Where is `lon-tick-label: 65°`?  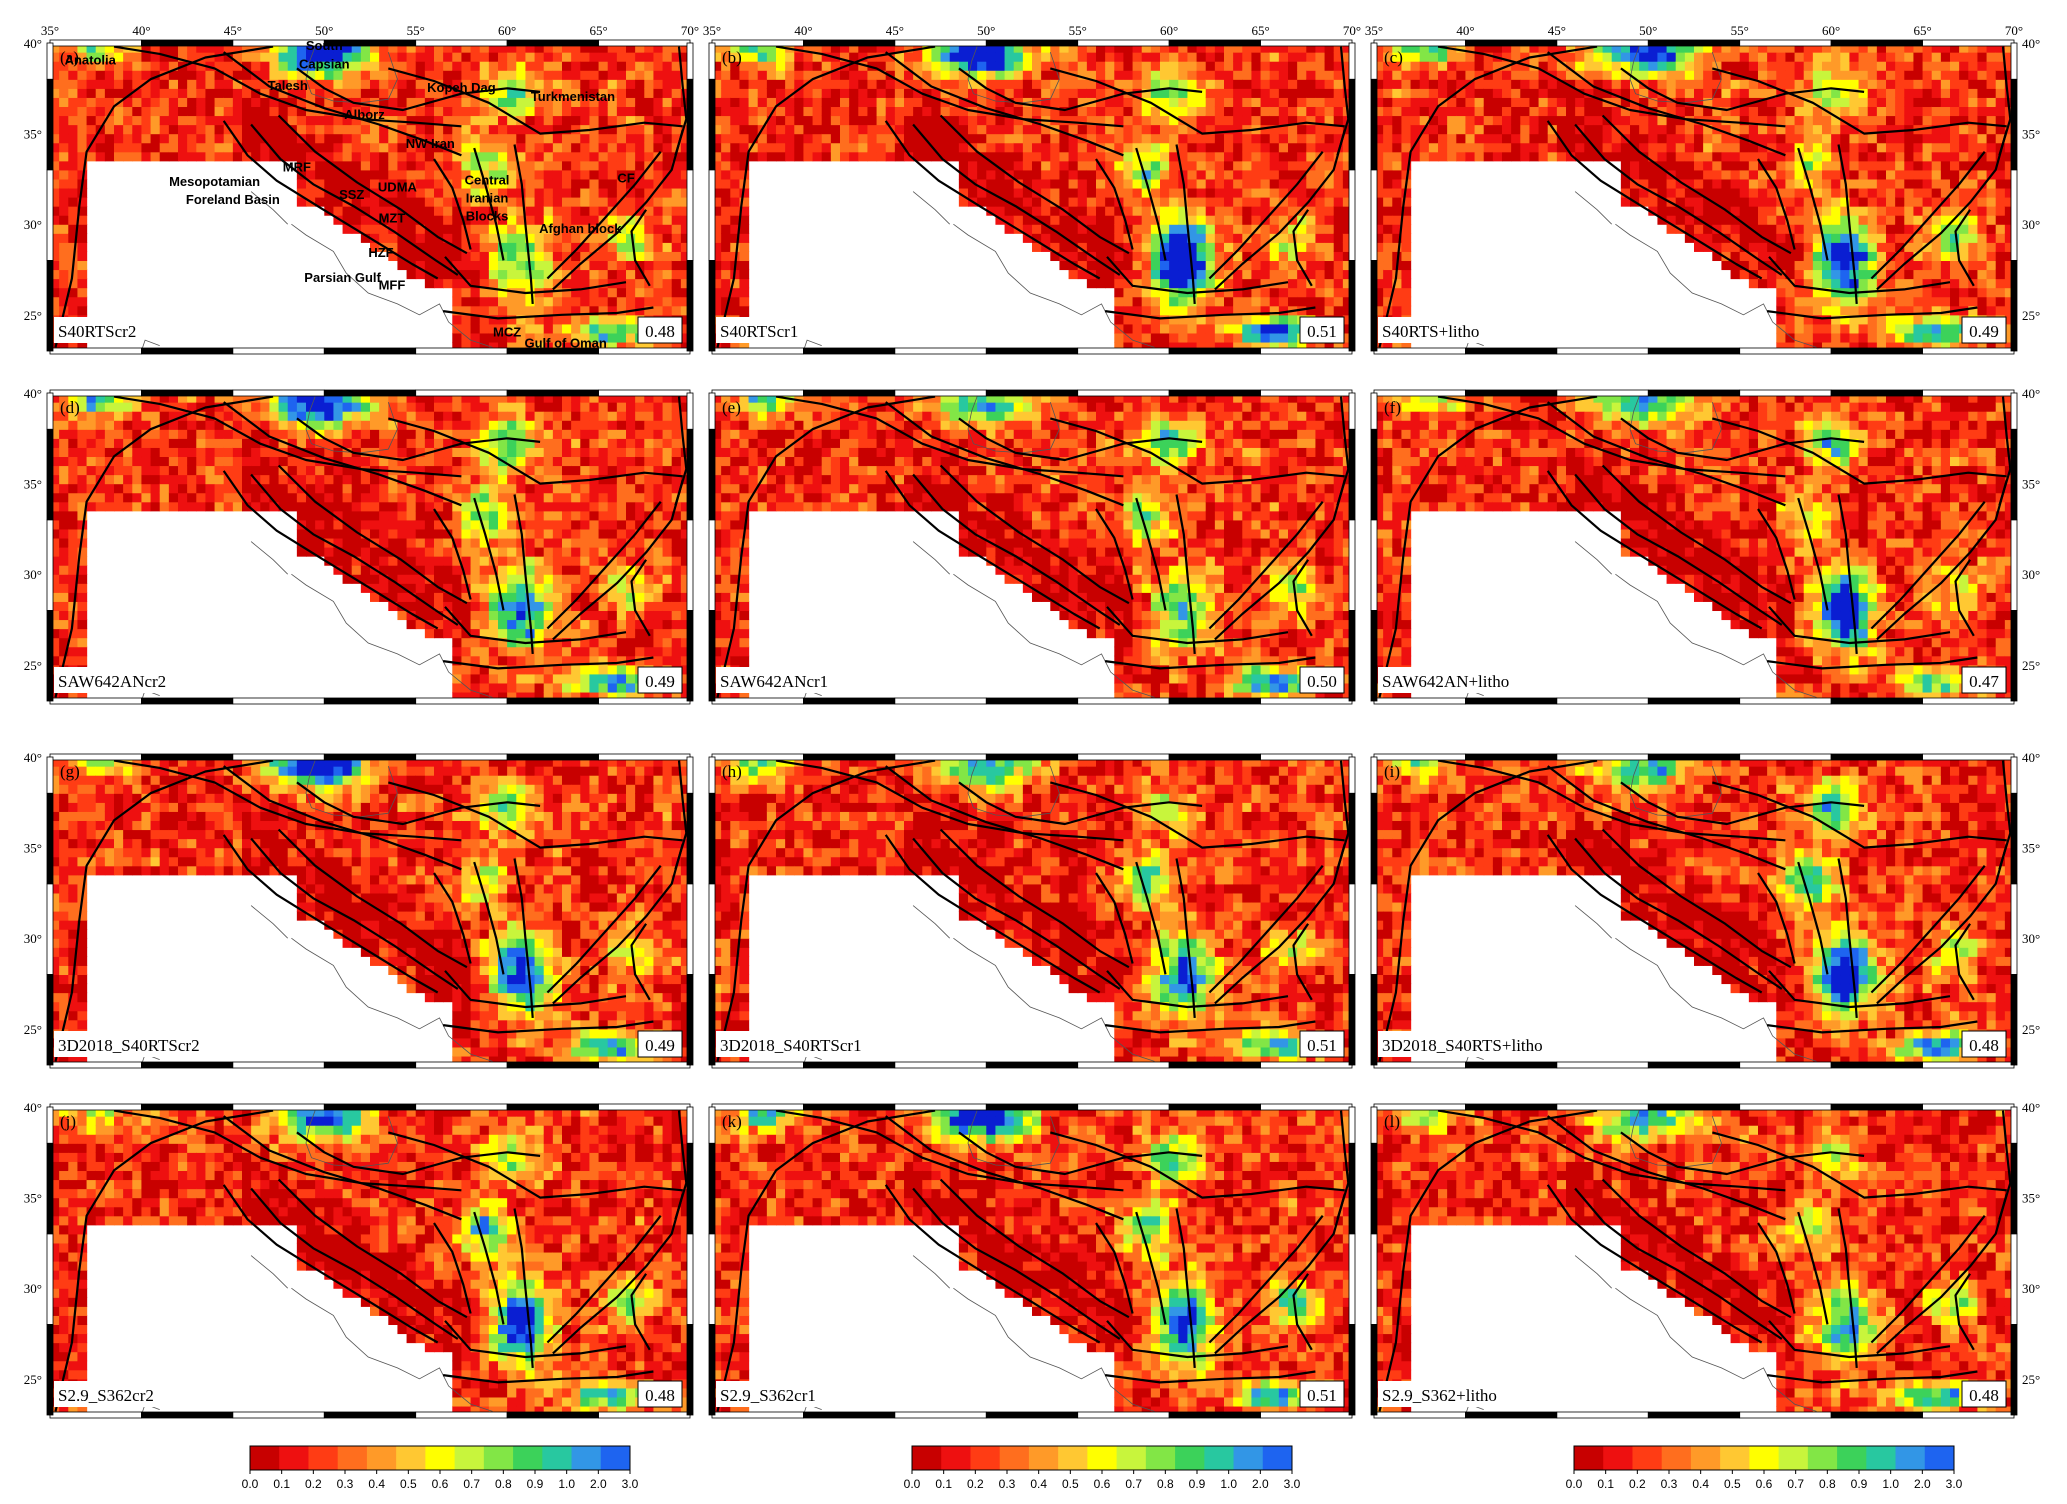
lon-tick-label: 65° is located at coordinates (598, 30).